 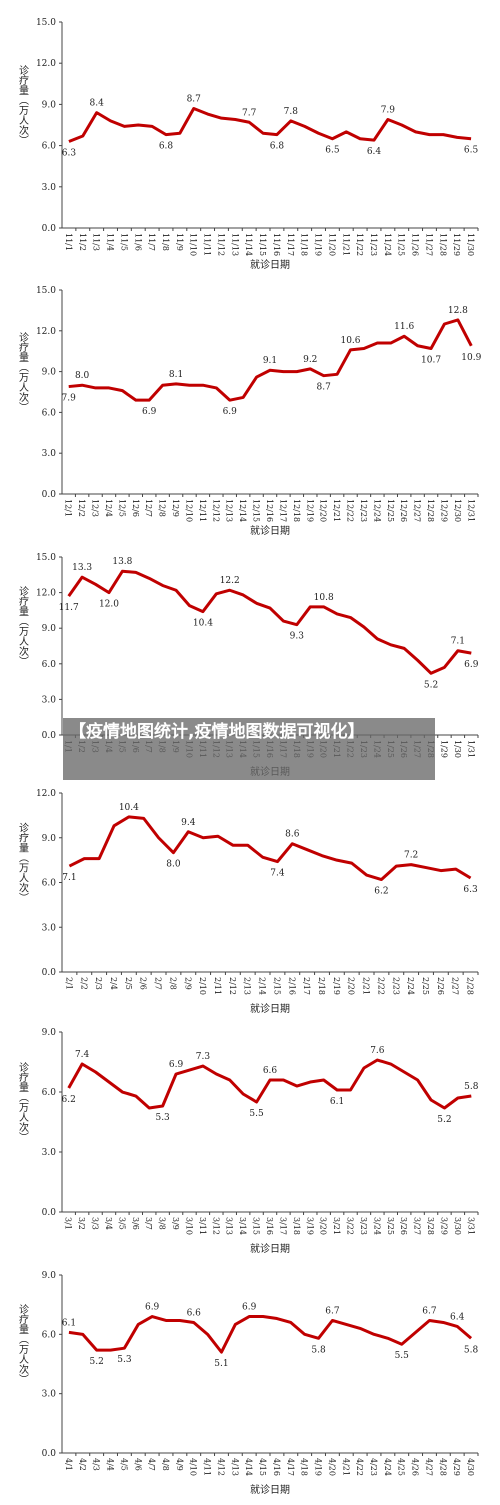 I want to click on value-label: 8.7, so click(x=194, y=100).